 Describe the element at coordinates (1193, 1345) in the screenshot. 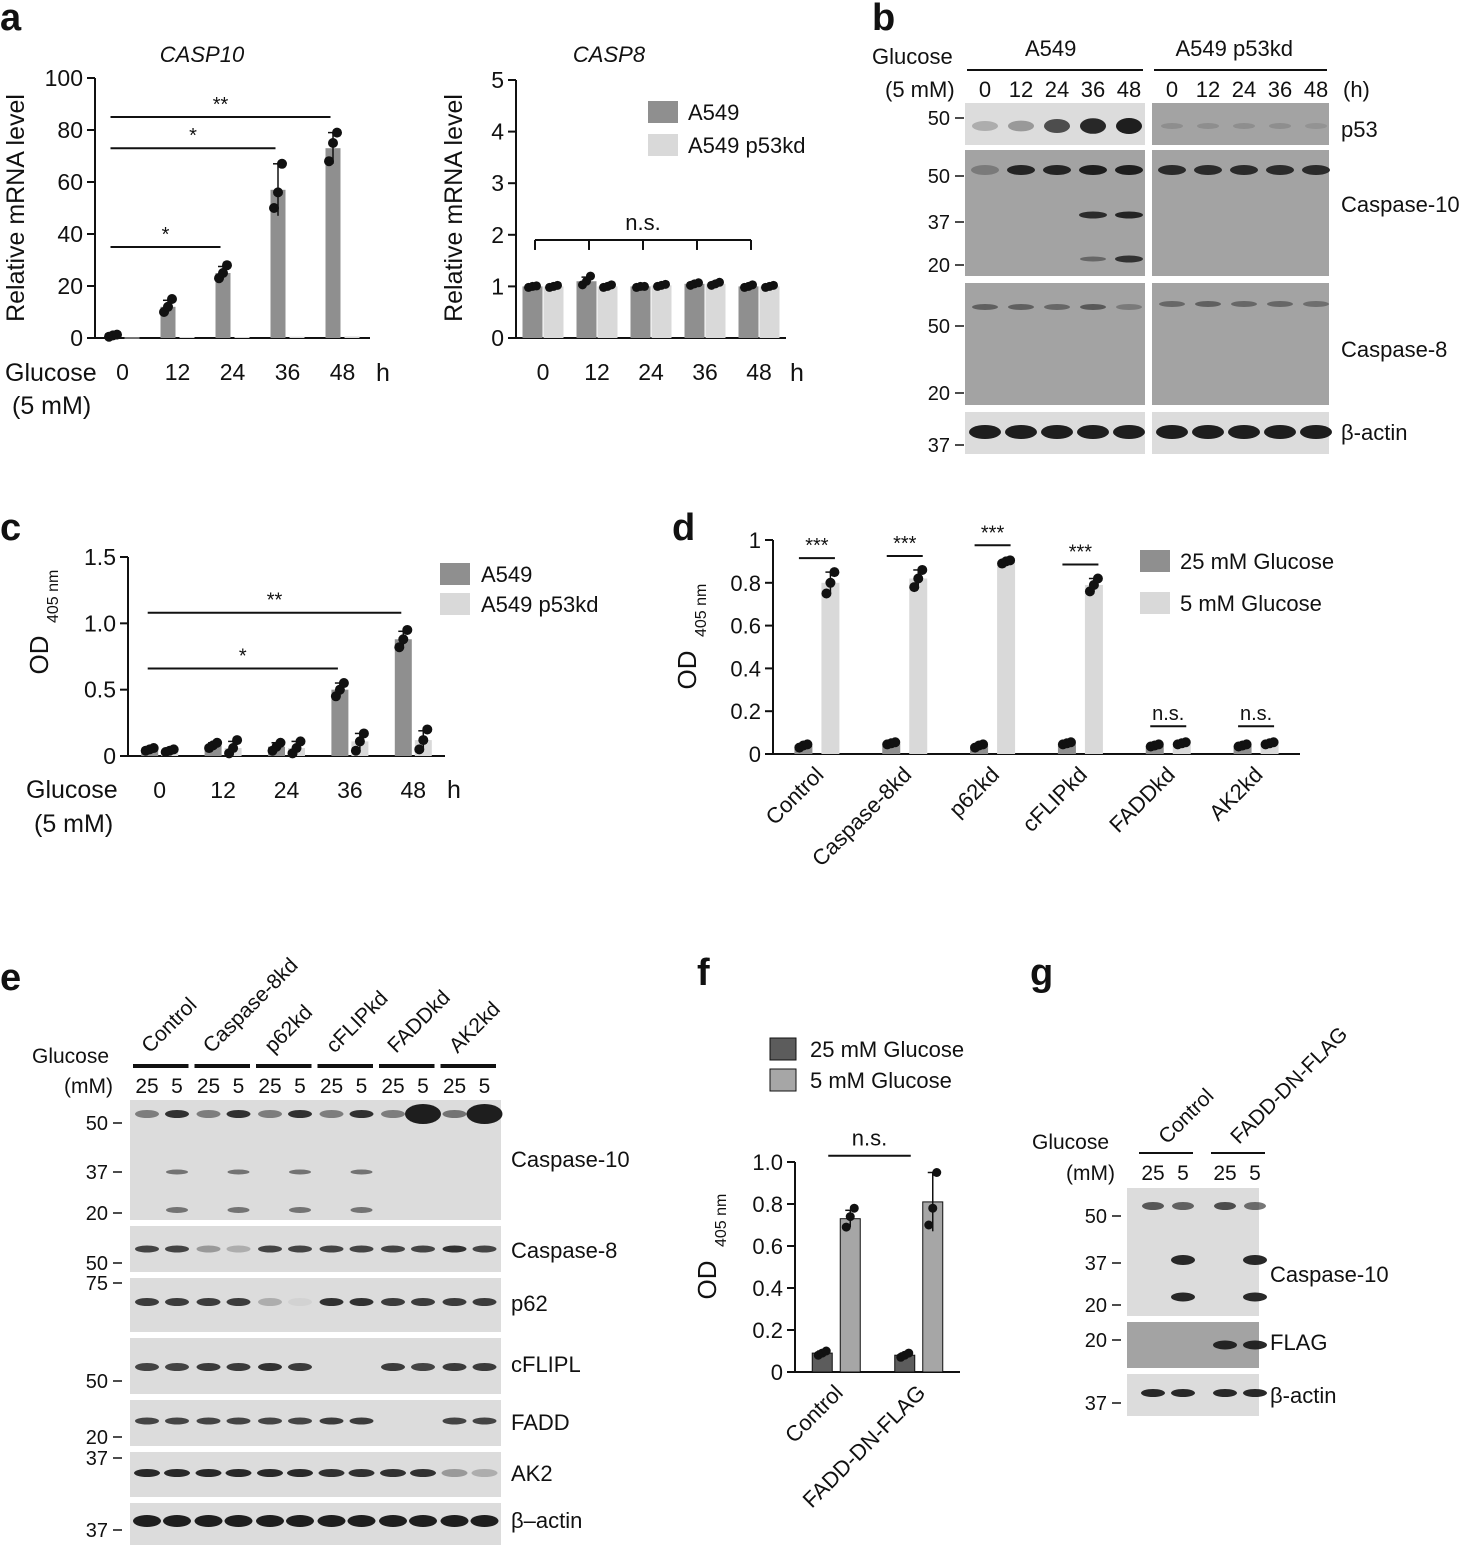

I see `blot-strip-flag` at that location.